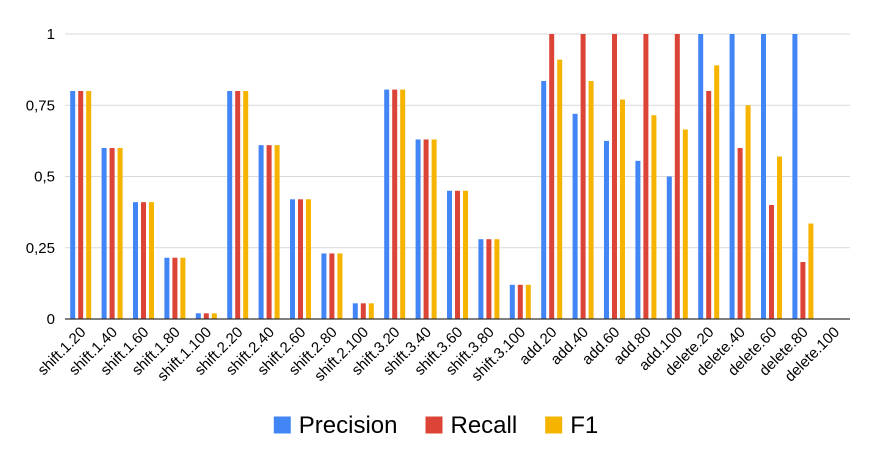  I want to click on y-tick-label: 0,5, so click(44, 177).